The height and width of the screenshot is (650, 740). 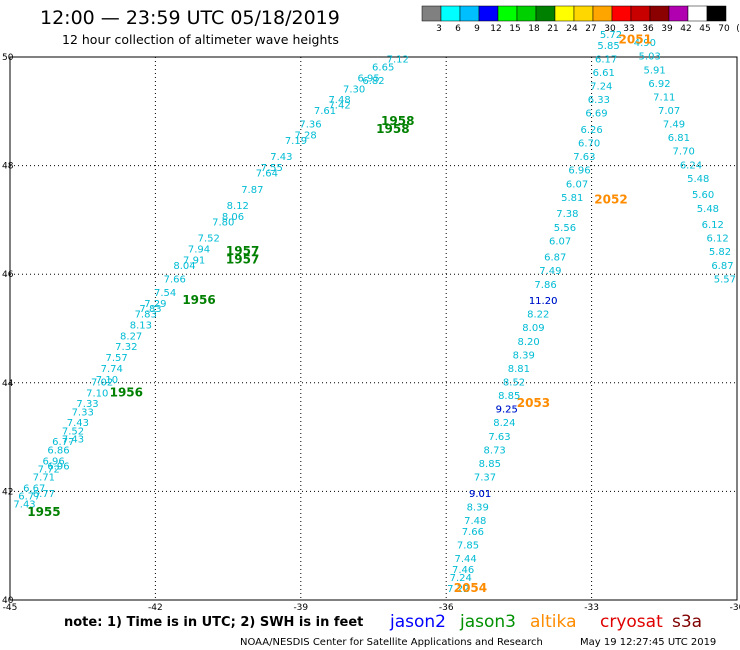 What do you see at coordinates (722, 266) in the screenshot?
I see `wave-height-point: 6.87` at bounding box center [722, 266].